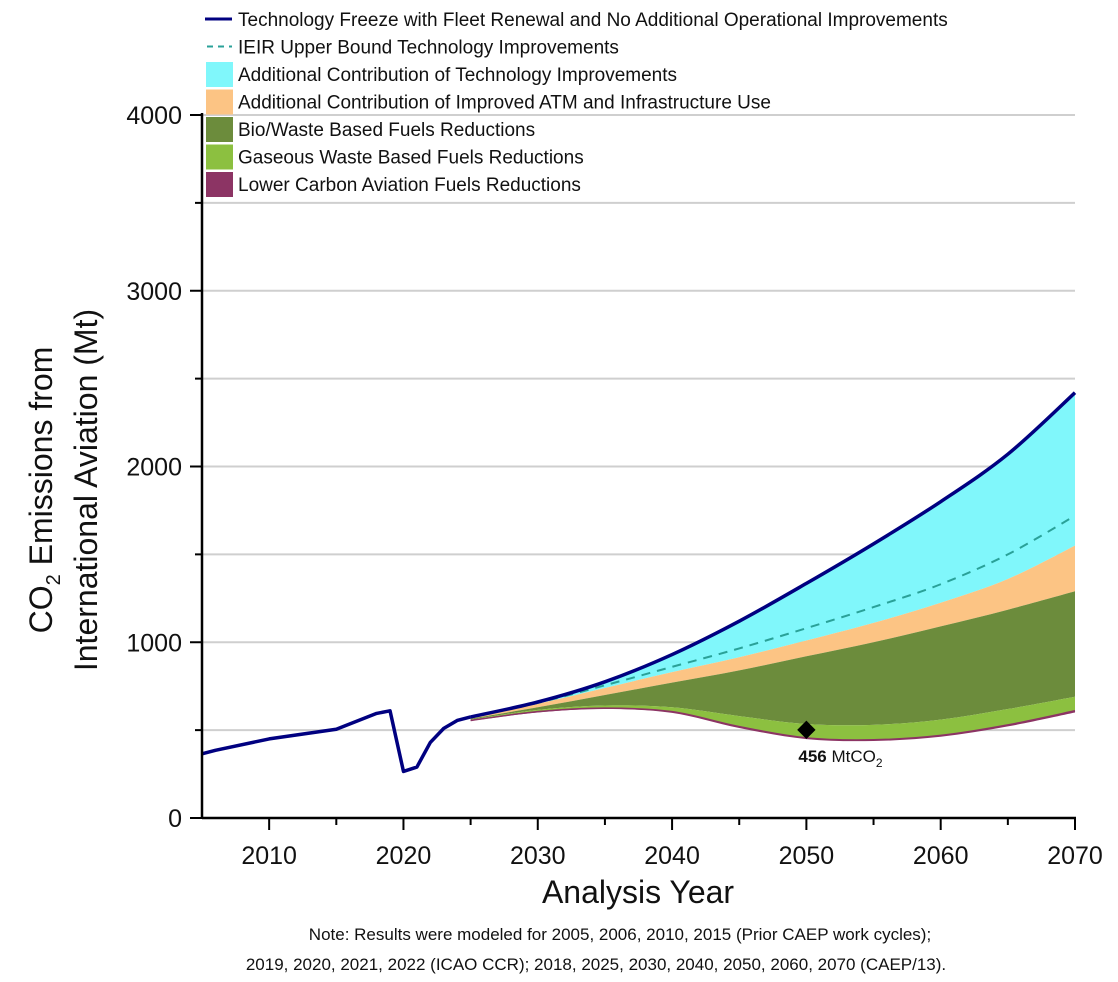 Image resolution: width=1118 pixels, height=982 pixels. Describe the element at coordinates (404, 856) in the screenshot. I see `x-tick-label: 2020` at that location.